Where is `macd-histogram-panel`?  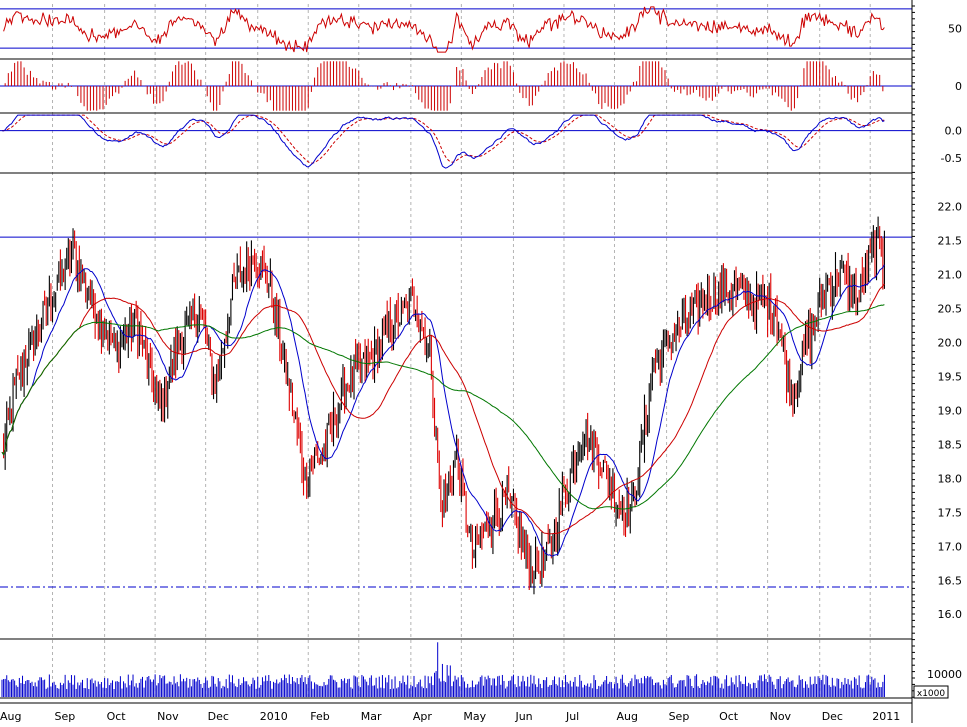
macd-histogram-panel is located at coordinates (456, 86).